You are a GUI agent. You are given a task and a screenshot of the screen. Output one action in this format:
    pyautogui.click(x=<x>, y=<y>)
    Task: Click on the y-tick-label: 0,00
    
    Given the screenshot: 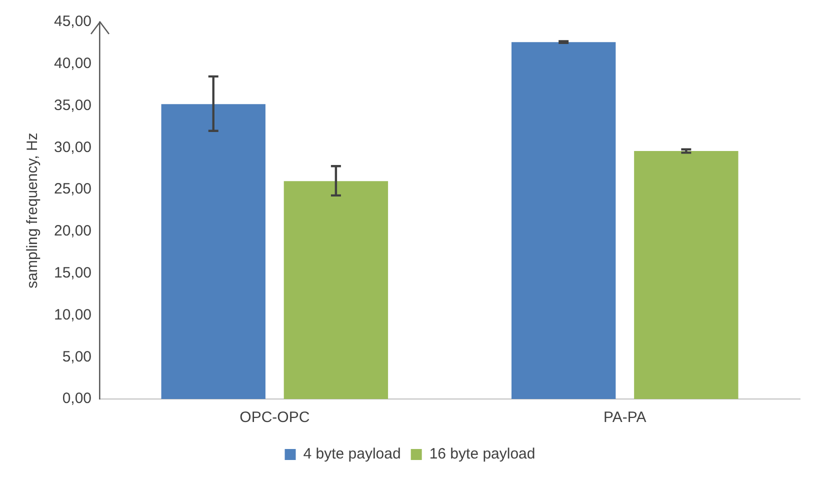 What is the action you would take?
    pyautogui.click(x=77, y=399)
    